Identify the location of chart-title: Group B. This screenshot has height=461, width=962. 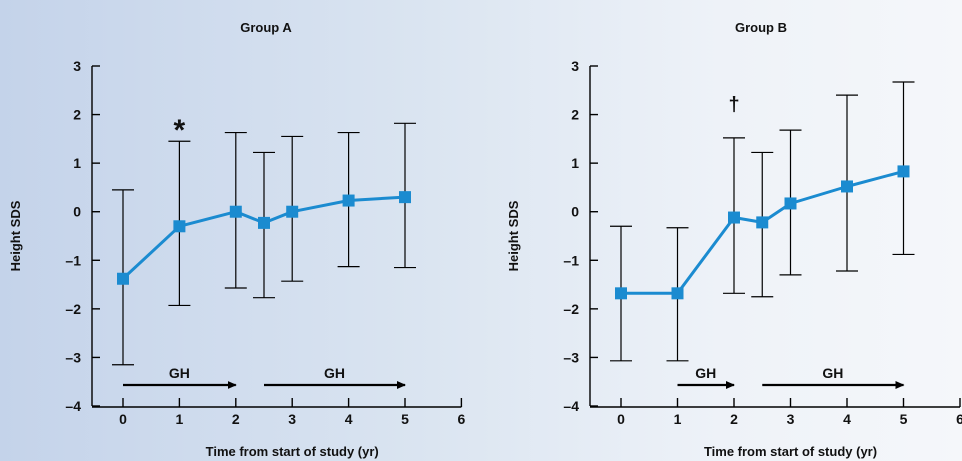
(761, 27).